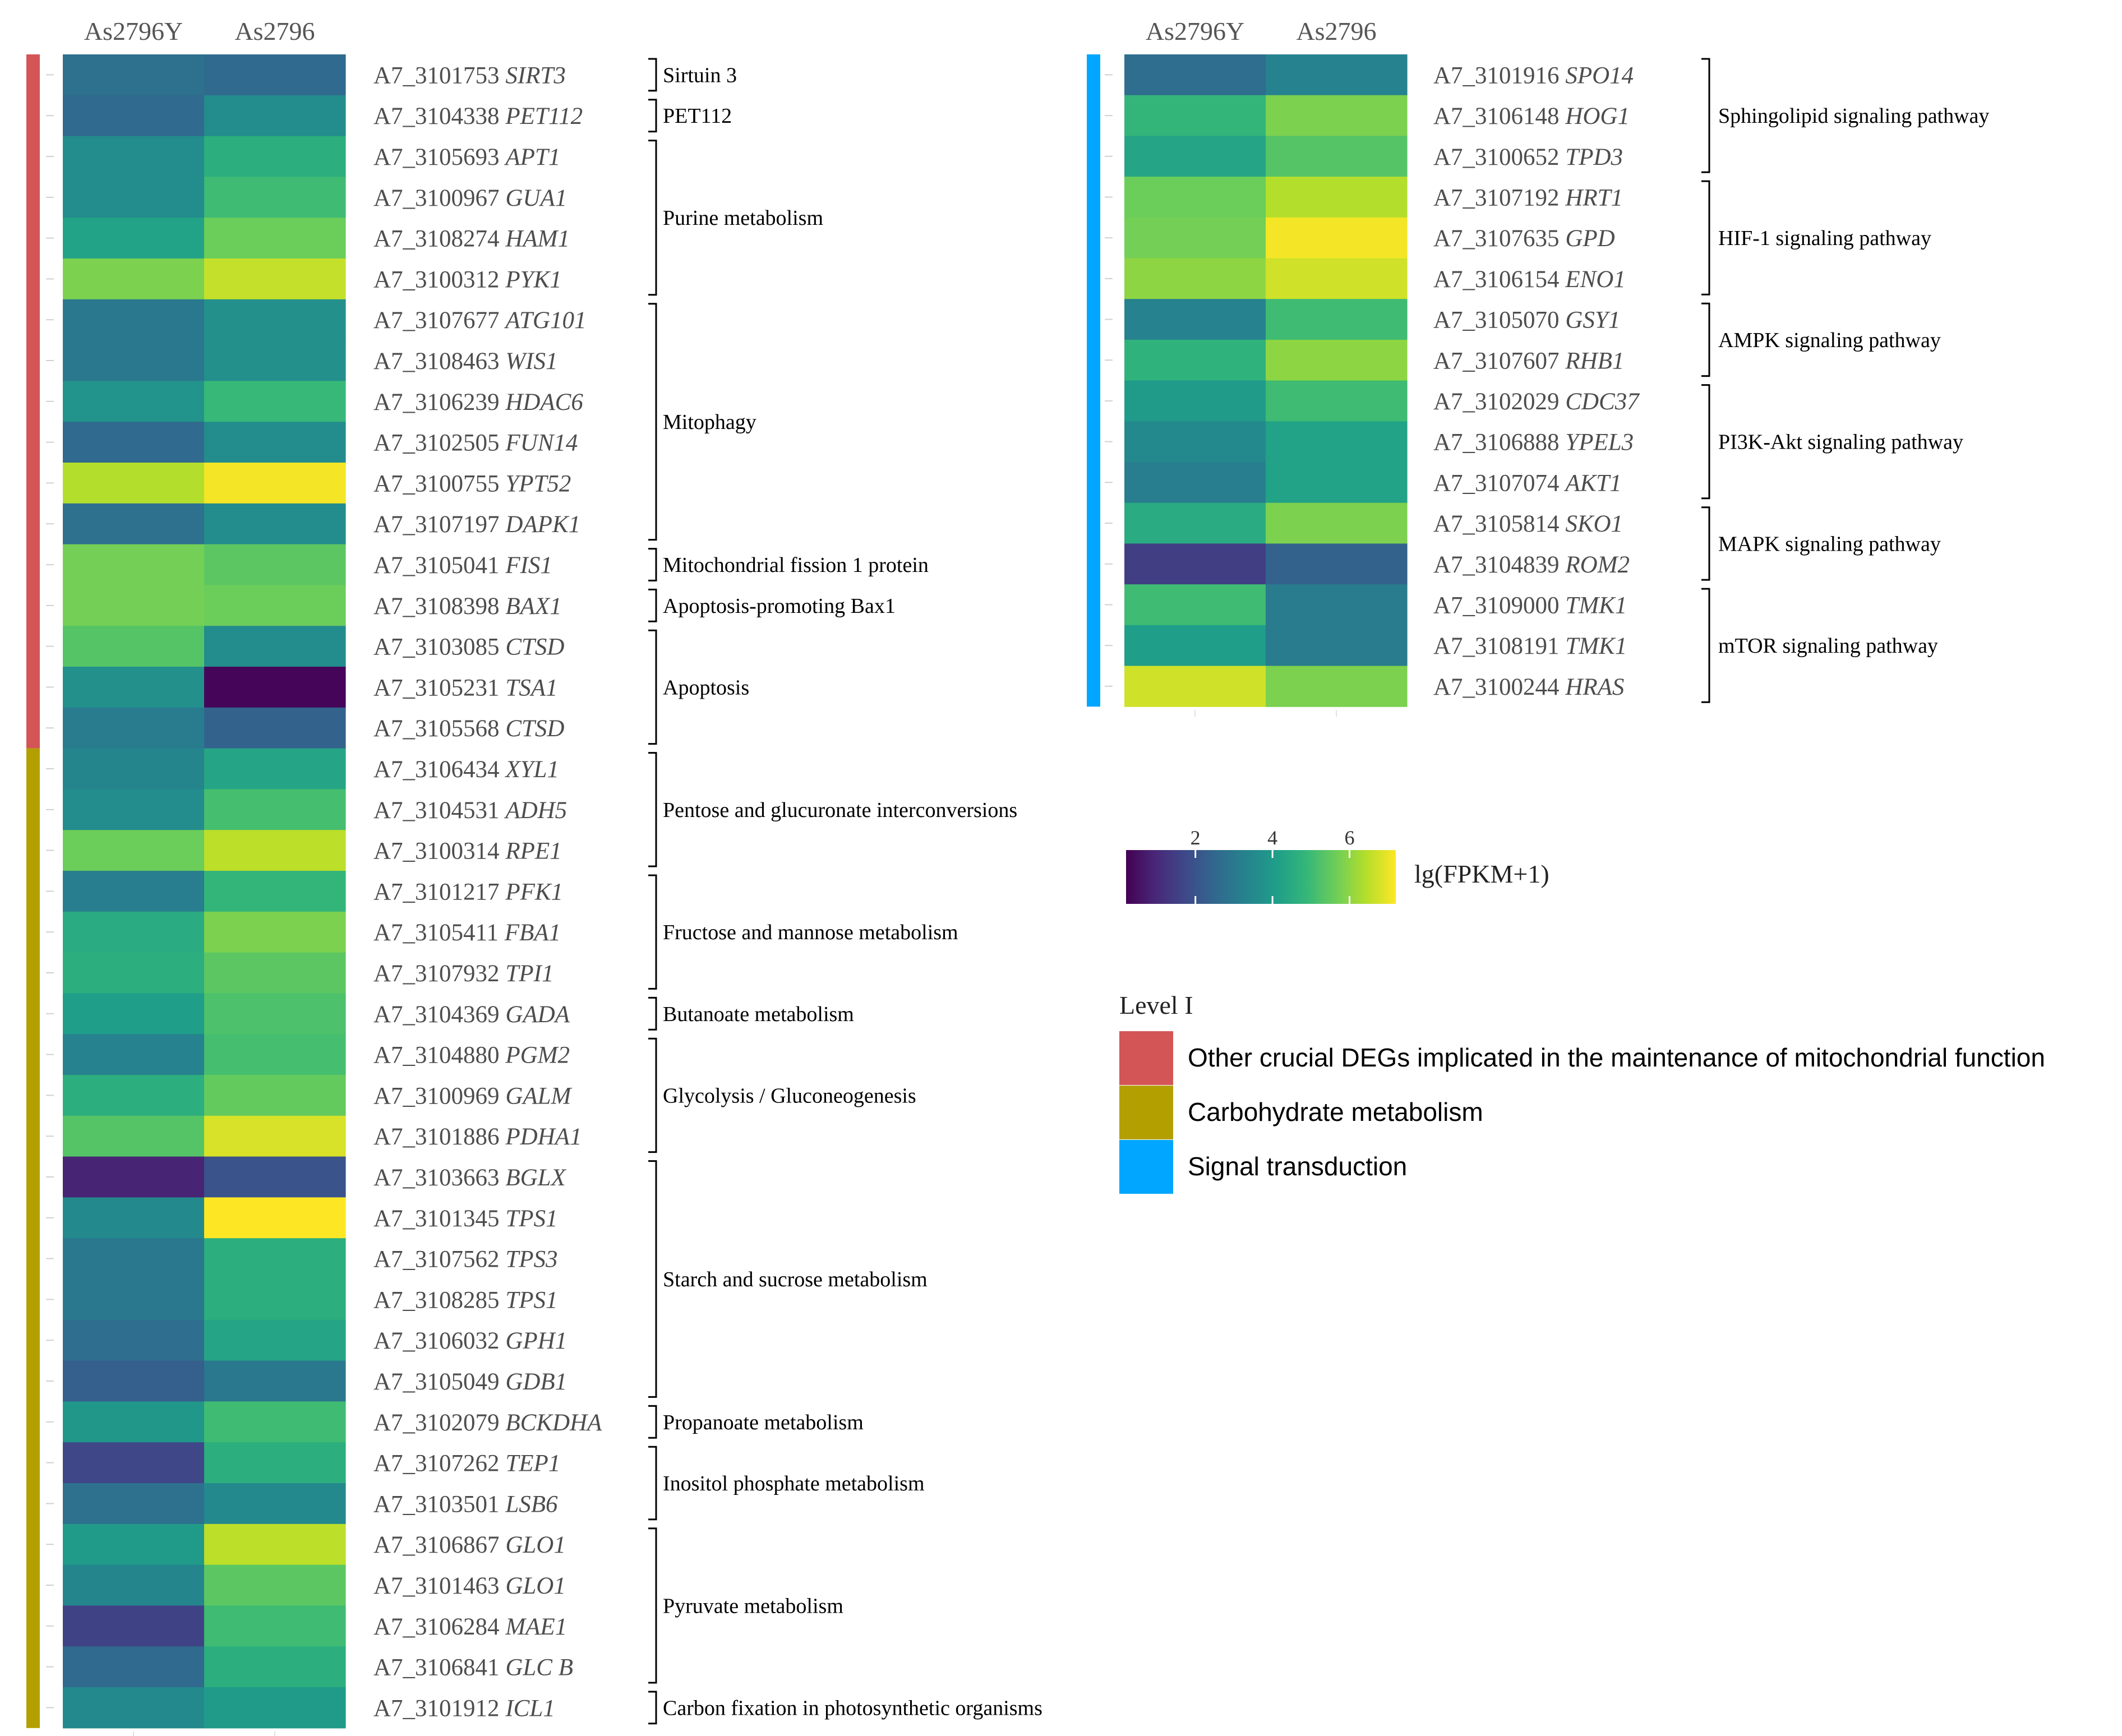  Describe the element at coordinates (1499, 605) in the screenshot. I see `row-label-id: A7_3109000` at that location.